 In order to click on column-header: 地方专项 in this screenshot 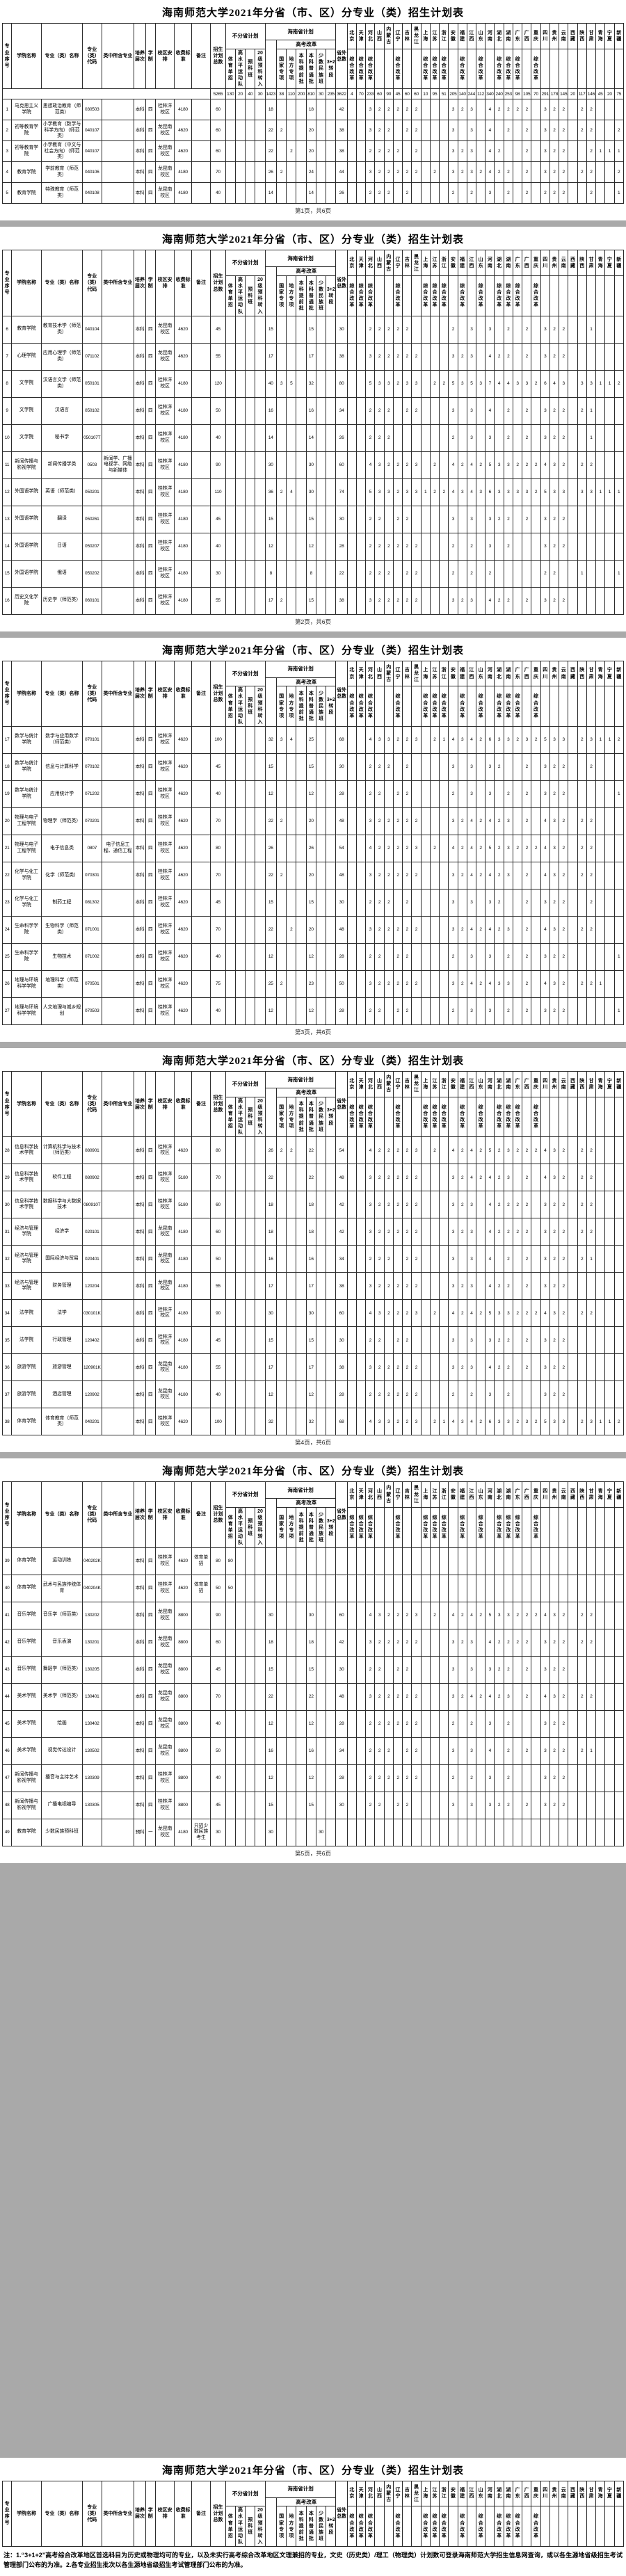, I will do `click(292, 2527)`.